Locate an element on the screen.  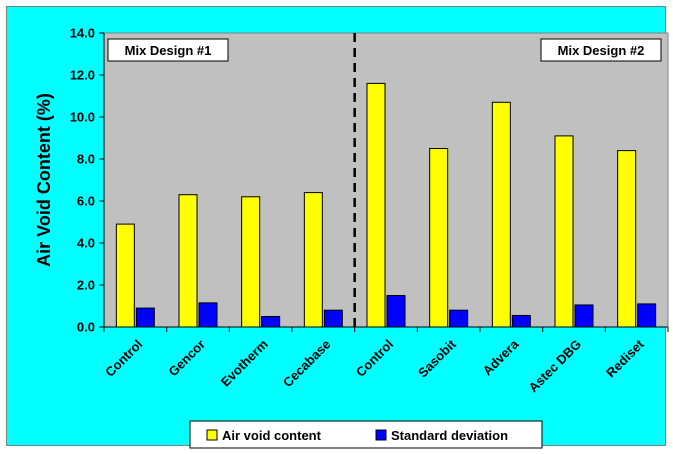
group-label-2-text: Mix Design #2 is located at coordinates (601, 50).